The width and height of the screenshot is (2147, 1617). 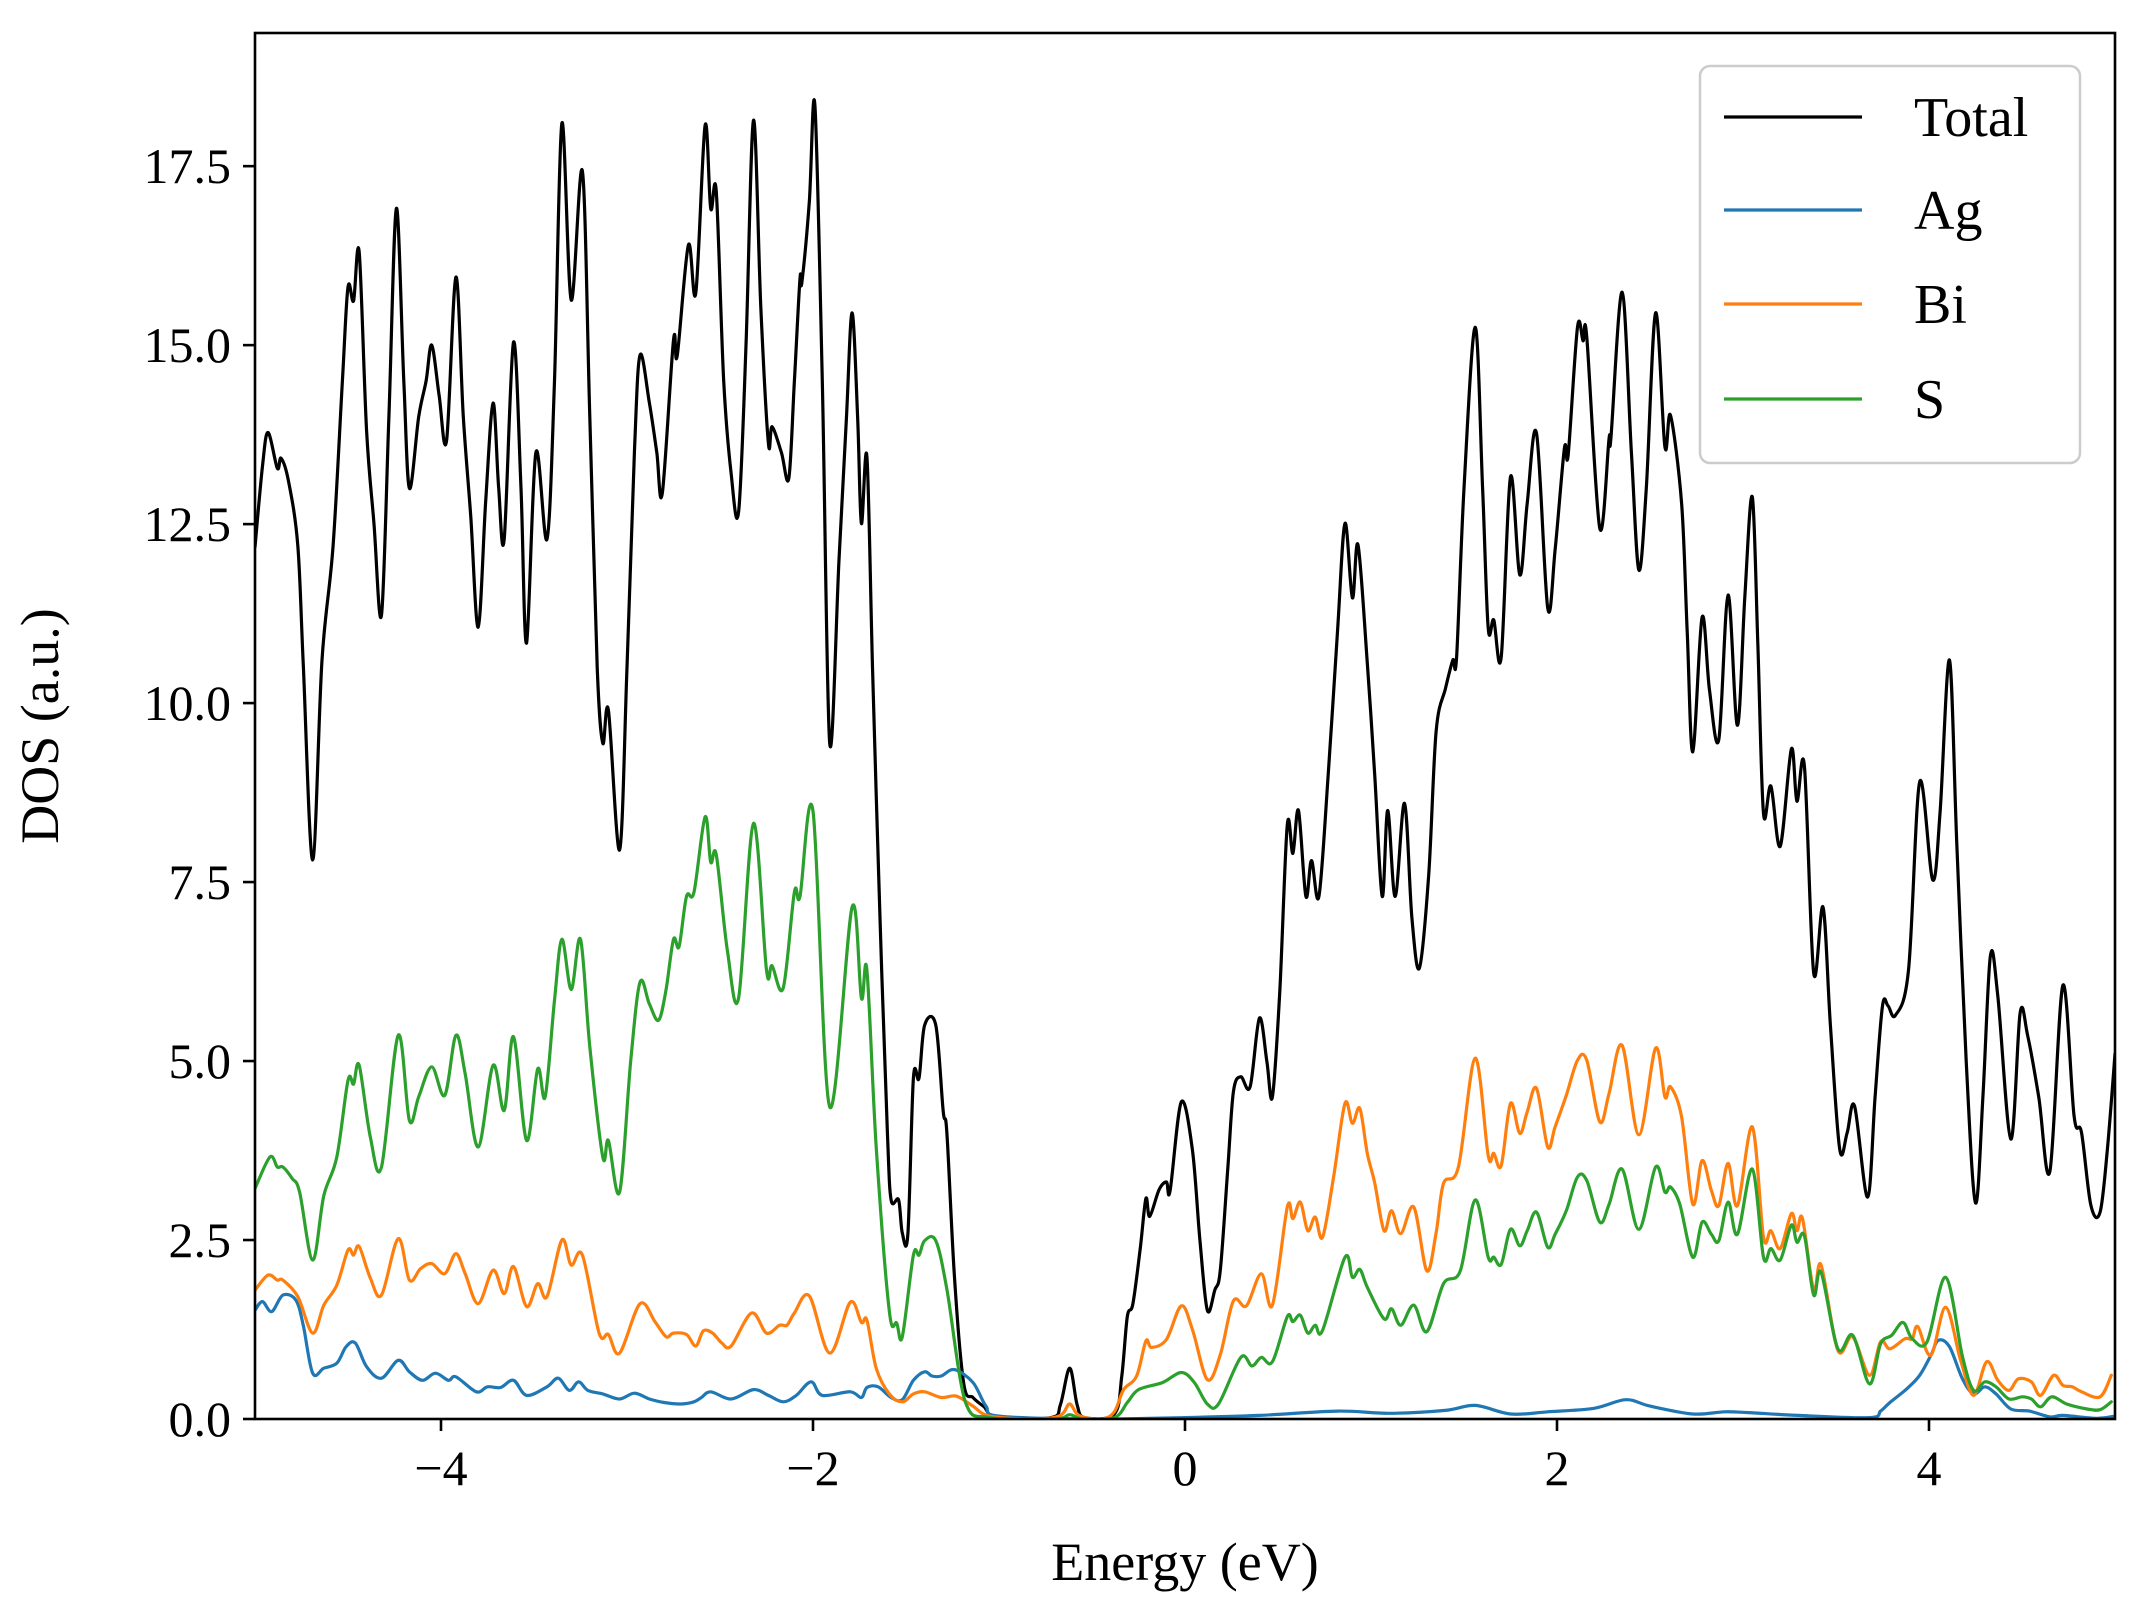 I want to click on legend-label-bi: Bi, so click(x=1940, y=305).